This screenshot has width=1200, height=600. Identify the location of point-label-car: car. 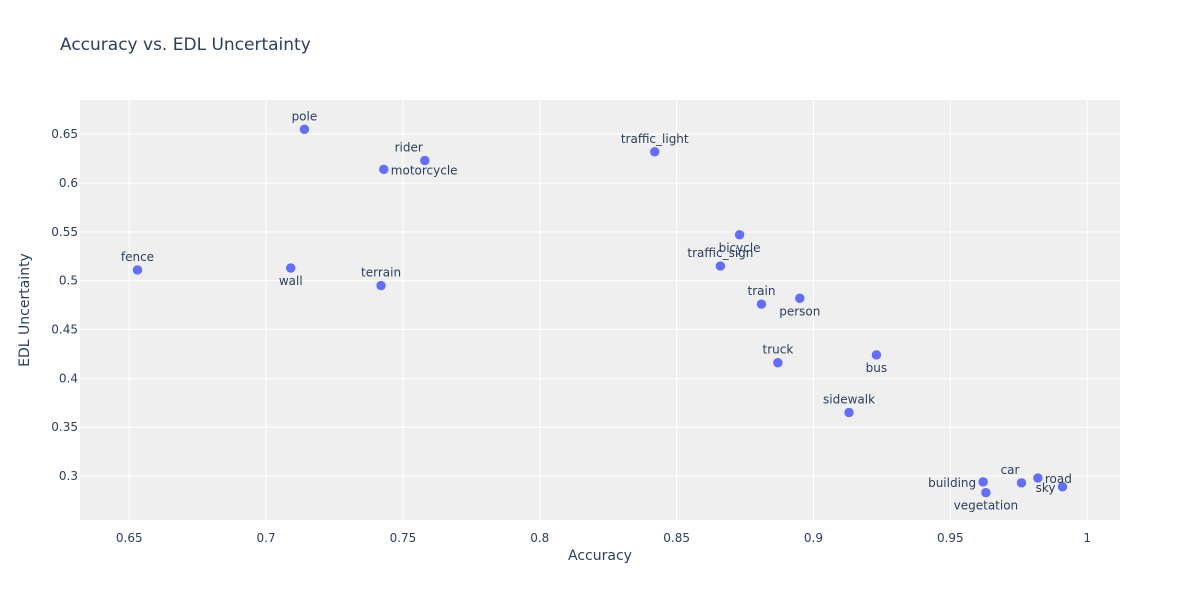
(1010, 470).